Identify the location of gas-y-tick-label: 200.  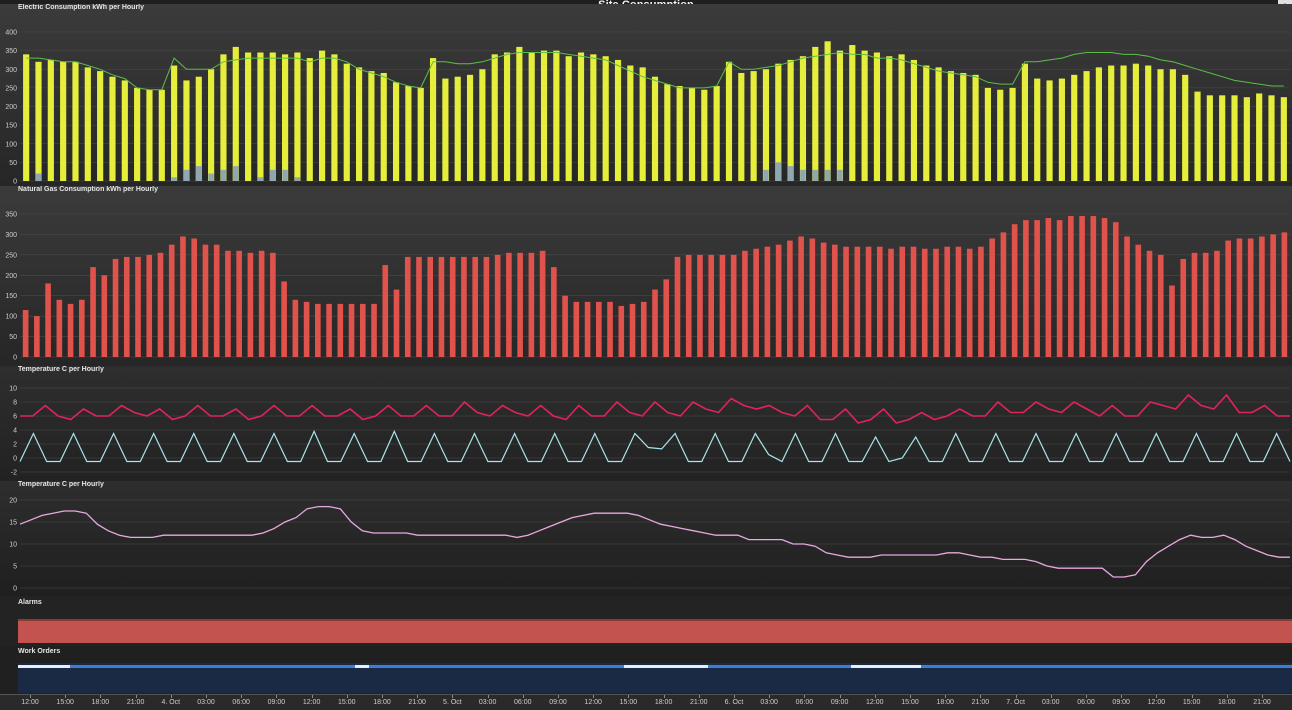
(11, 276).